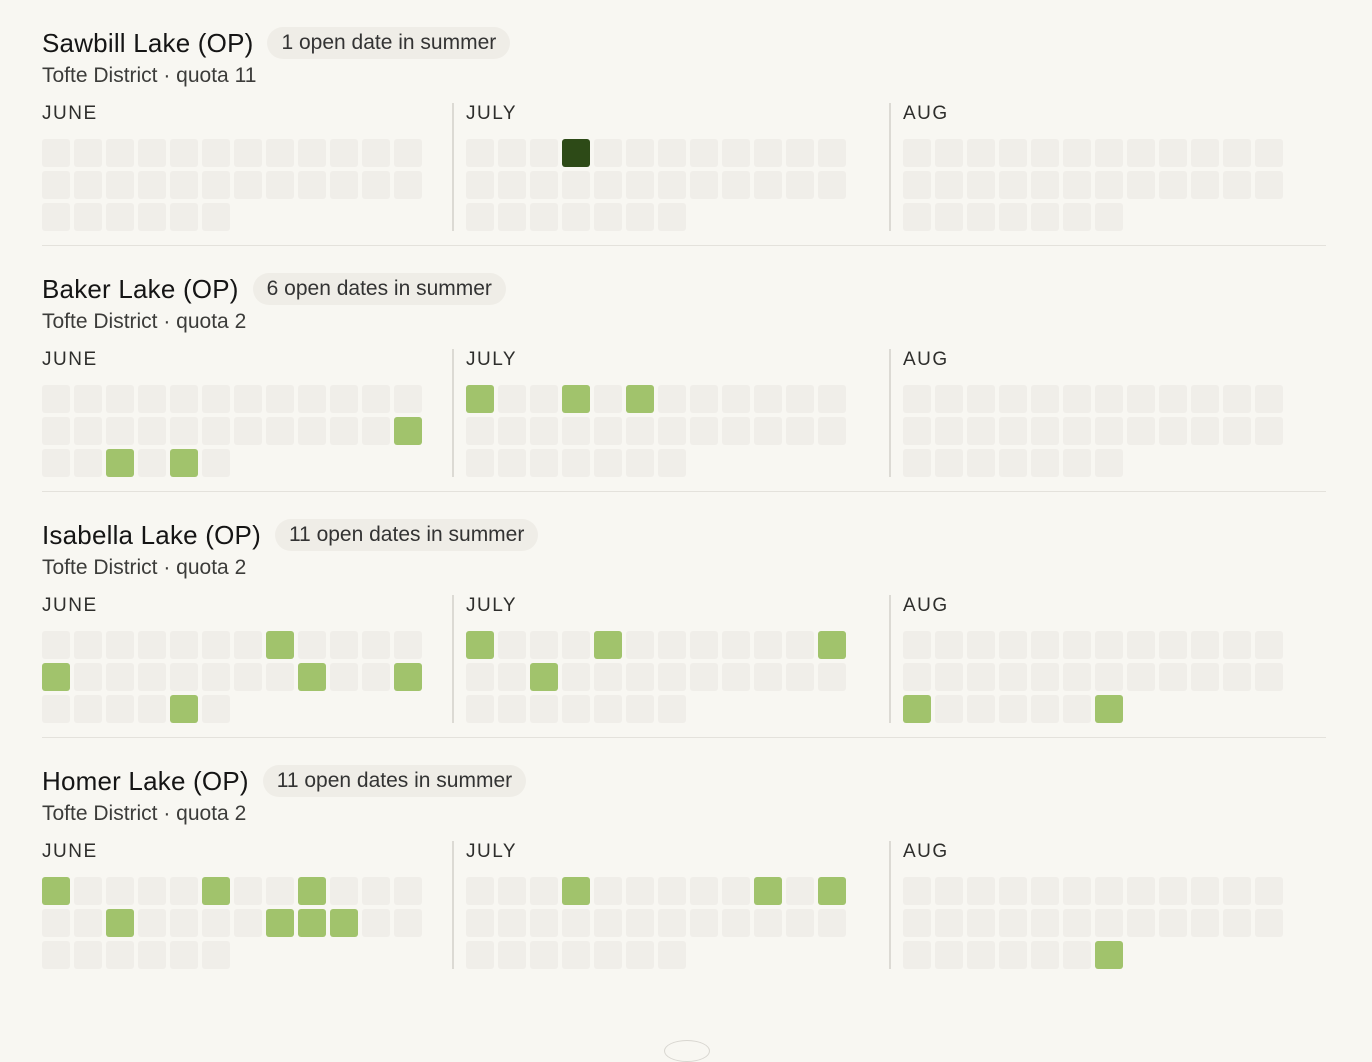 This screenshot has height=1062, width=1372. I want to click on month-grid-june: JUNE, so click(242, 167).